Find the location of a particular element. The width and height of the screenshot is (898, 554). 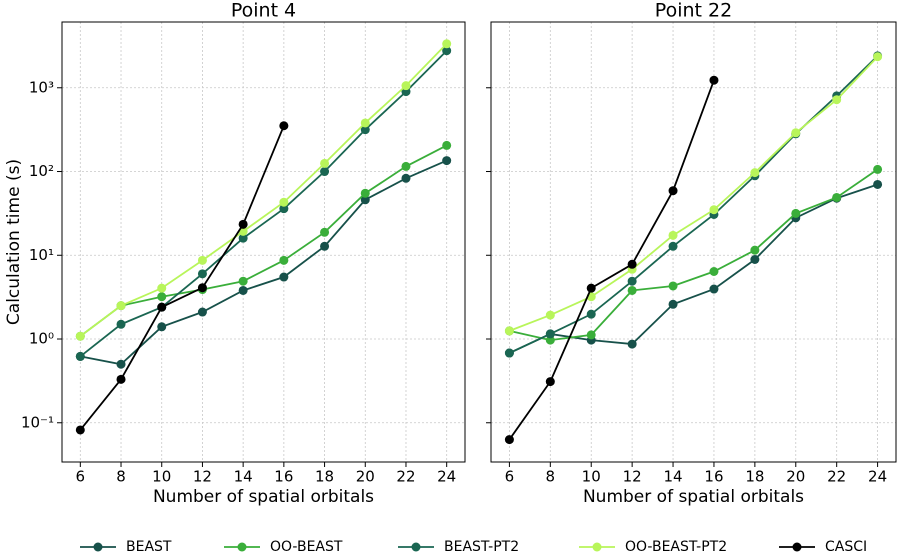

legend: BEAST OO-BEAST BEAST-PT2 OO-BEAST-PT2 CASCI is located at coordinates (473, 546).